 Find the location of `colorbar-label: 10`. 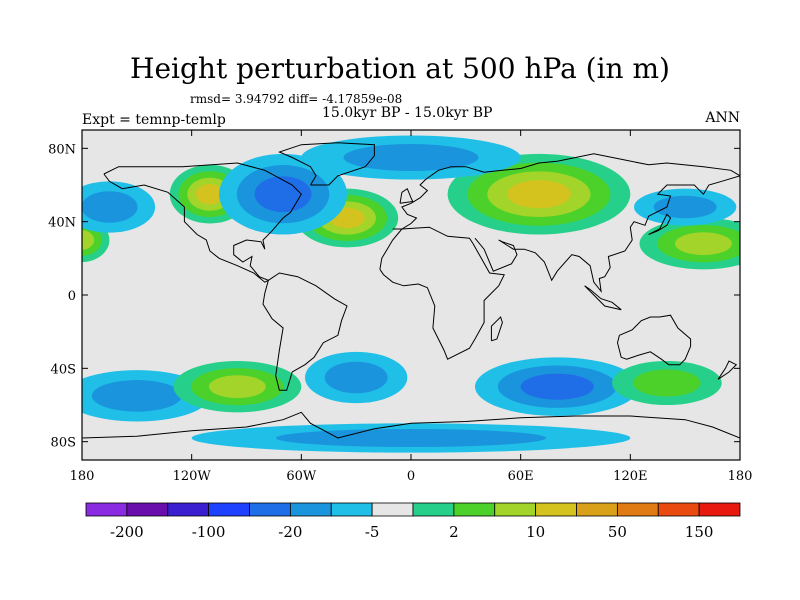

colorbar-label: 10 is located at coordinates (535, 532).